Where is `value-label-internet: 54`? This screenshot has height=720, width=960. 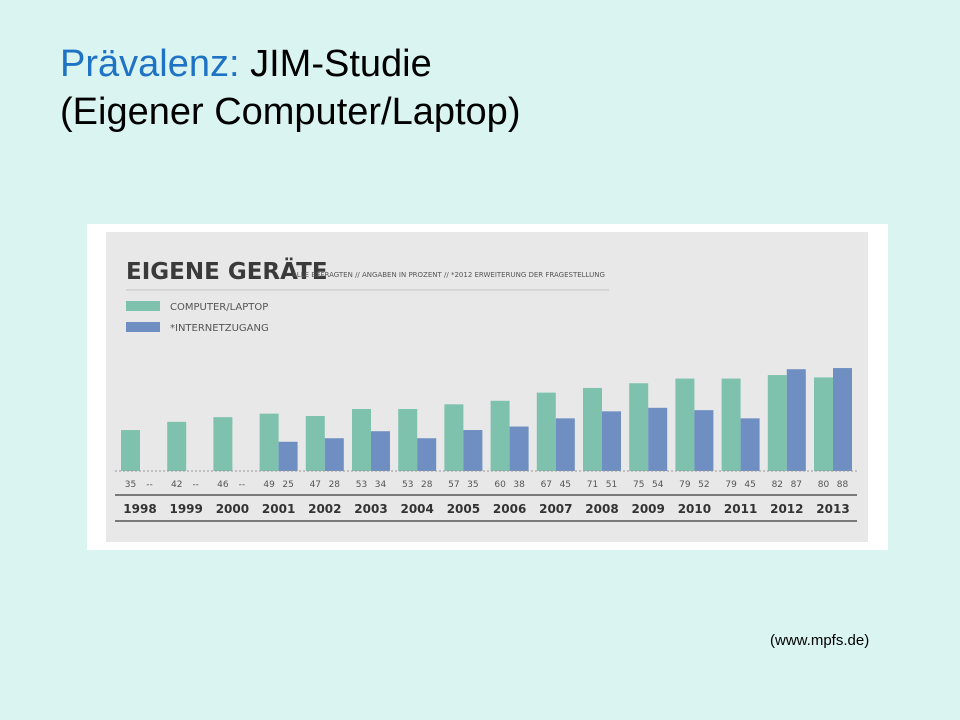 value-label-internet: 54 is located at coordinates (658, 485).